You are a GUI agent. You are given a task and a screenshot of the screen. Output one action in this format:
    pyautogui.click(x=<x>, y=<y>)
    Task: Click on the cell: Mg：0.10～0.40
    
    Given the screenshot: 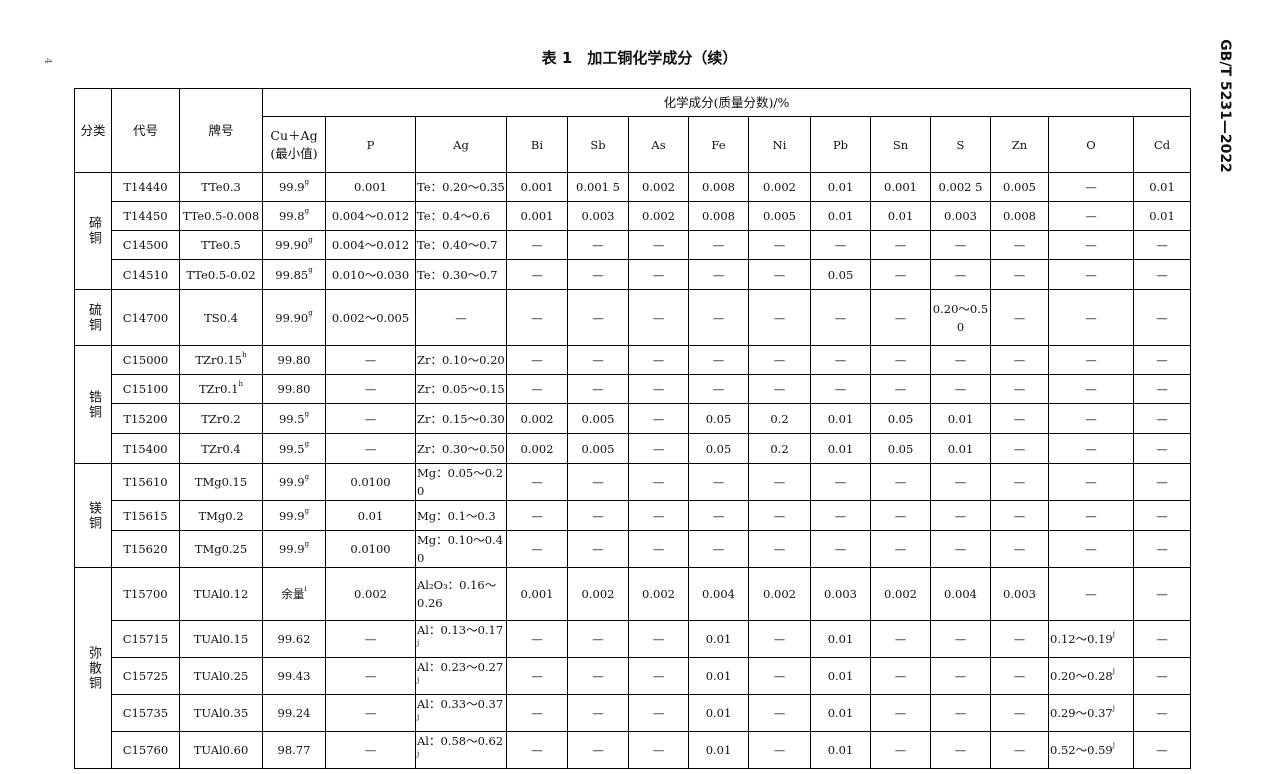 What is the action you would take?
    pyautogui.click(x=461, y=549)
    